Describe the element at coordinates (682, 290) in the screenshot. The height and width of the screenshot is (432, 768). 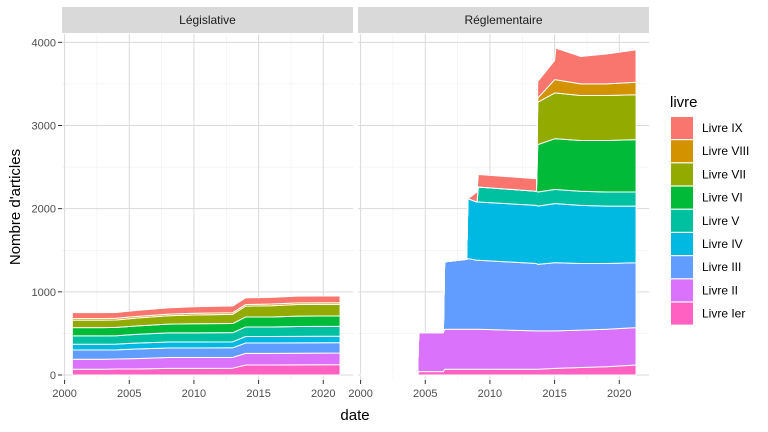
I see `legend-key-livre-ii` at that location.